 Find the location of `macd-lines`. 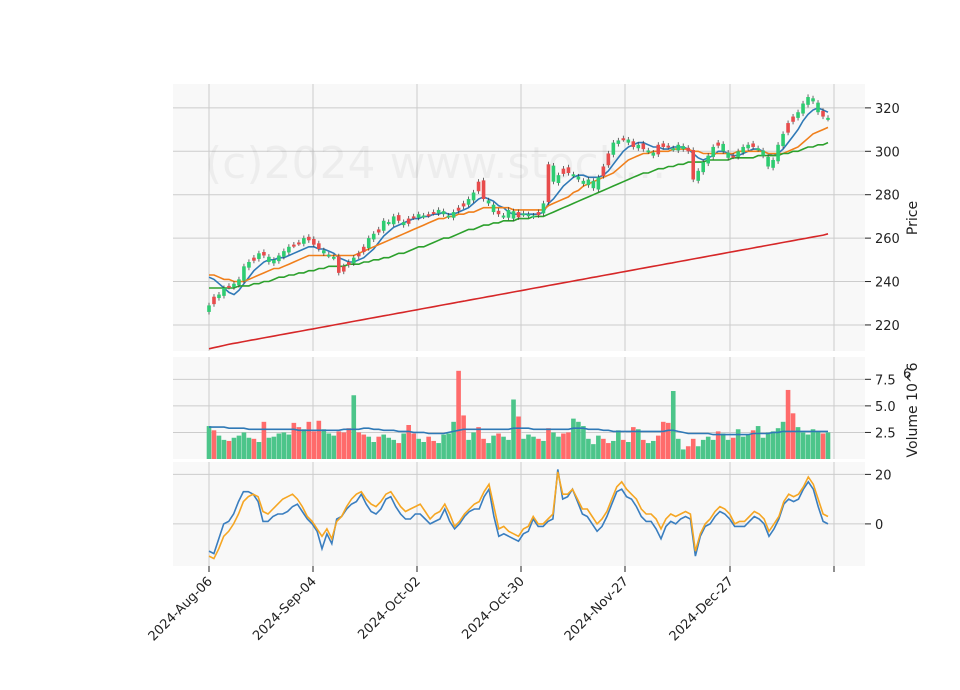

macd-lines is located at coordinates (518, 514).